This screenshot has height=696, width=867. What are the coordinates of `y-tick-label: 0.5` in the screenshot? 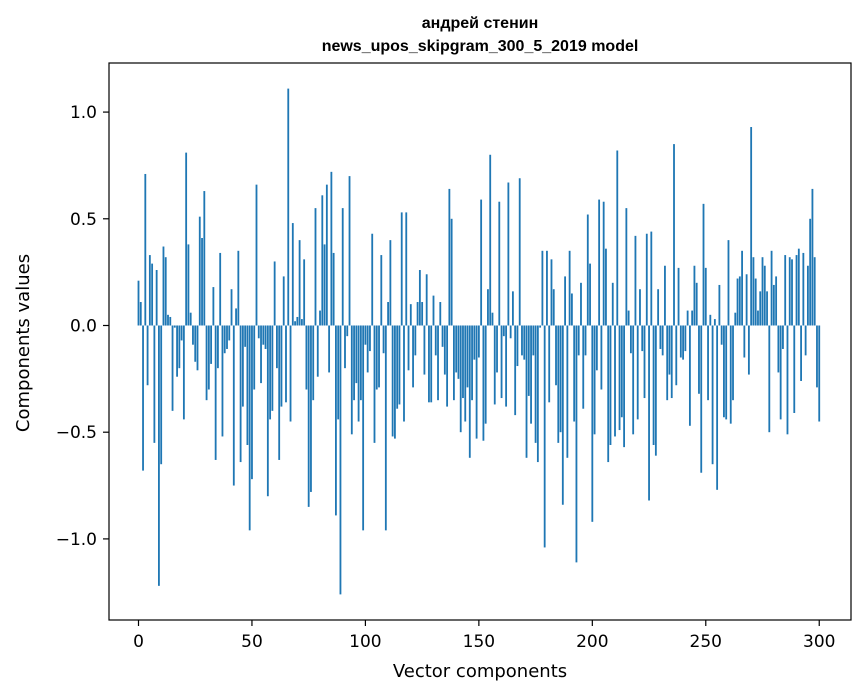 It's located at (83, 220).